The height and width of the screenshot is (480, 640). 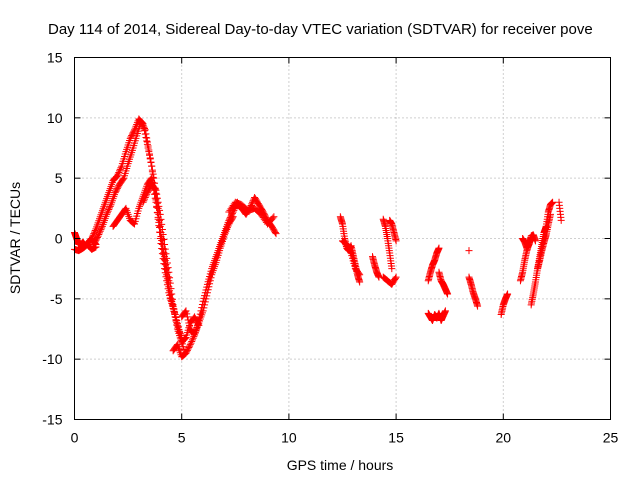 I want to click on y-tick-label: 10, so click(x=55, y=118).